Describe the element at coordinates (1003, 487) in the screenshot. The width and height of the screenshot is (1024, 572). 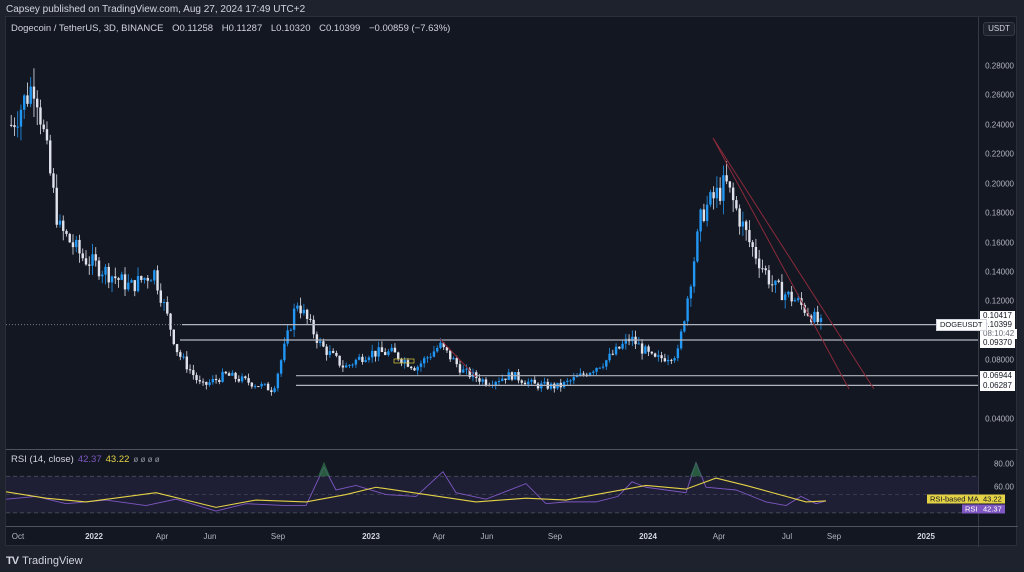
I see `rsi-tick-60: 60.00` at that location.